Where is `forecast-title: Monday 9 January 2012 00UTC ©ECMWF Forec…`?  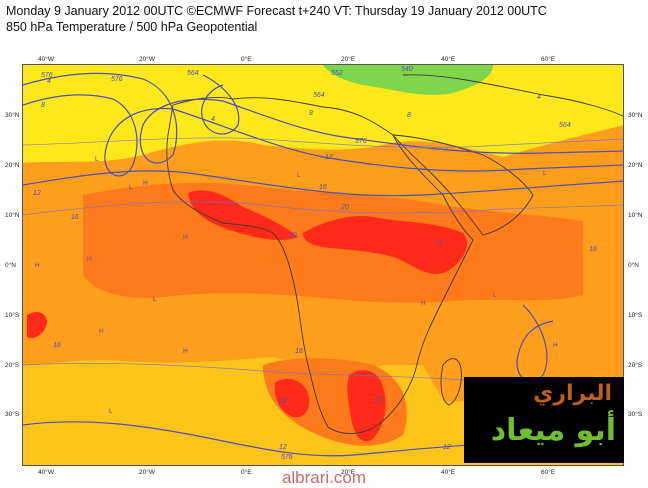 forecast-title: Monday 9 January 2012 00UTC ©ECMWF Forec… is located at coordinates (276, 11).